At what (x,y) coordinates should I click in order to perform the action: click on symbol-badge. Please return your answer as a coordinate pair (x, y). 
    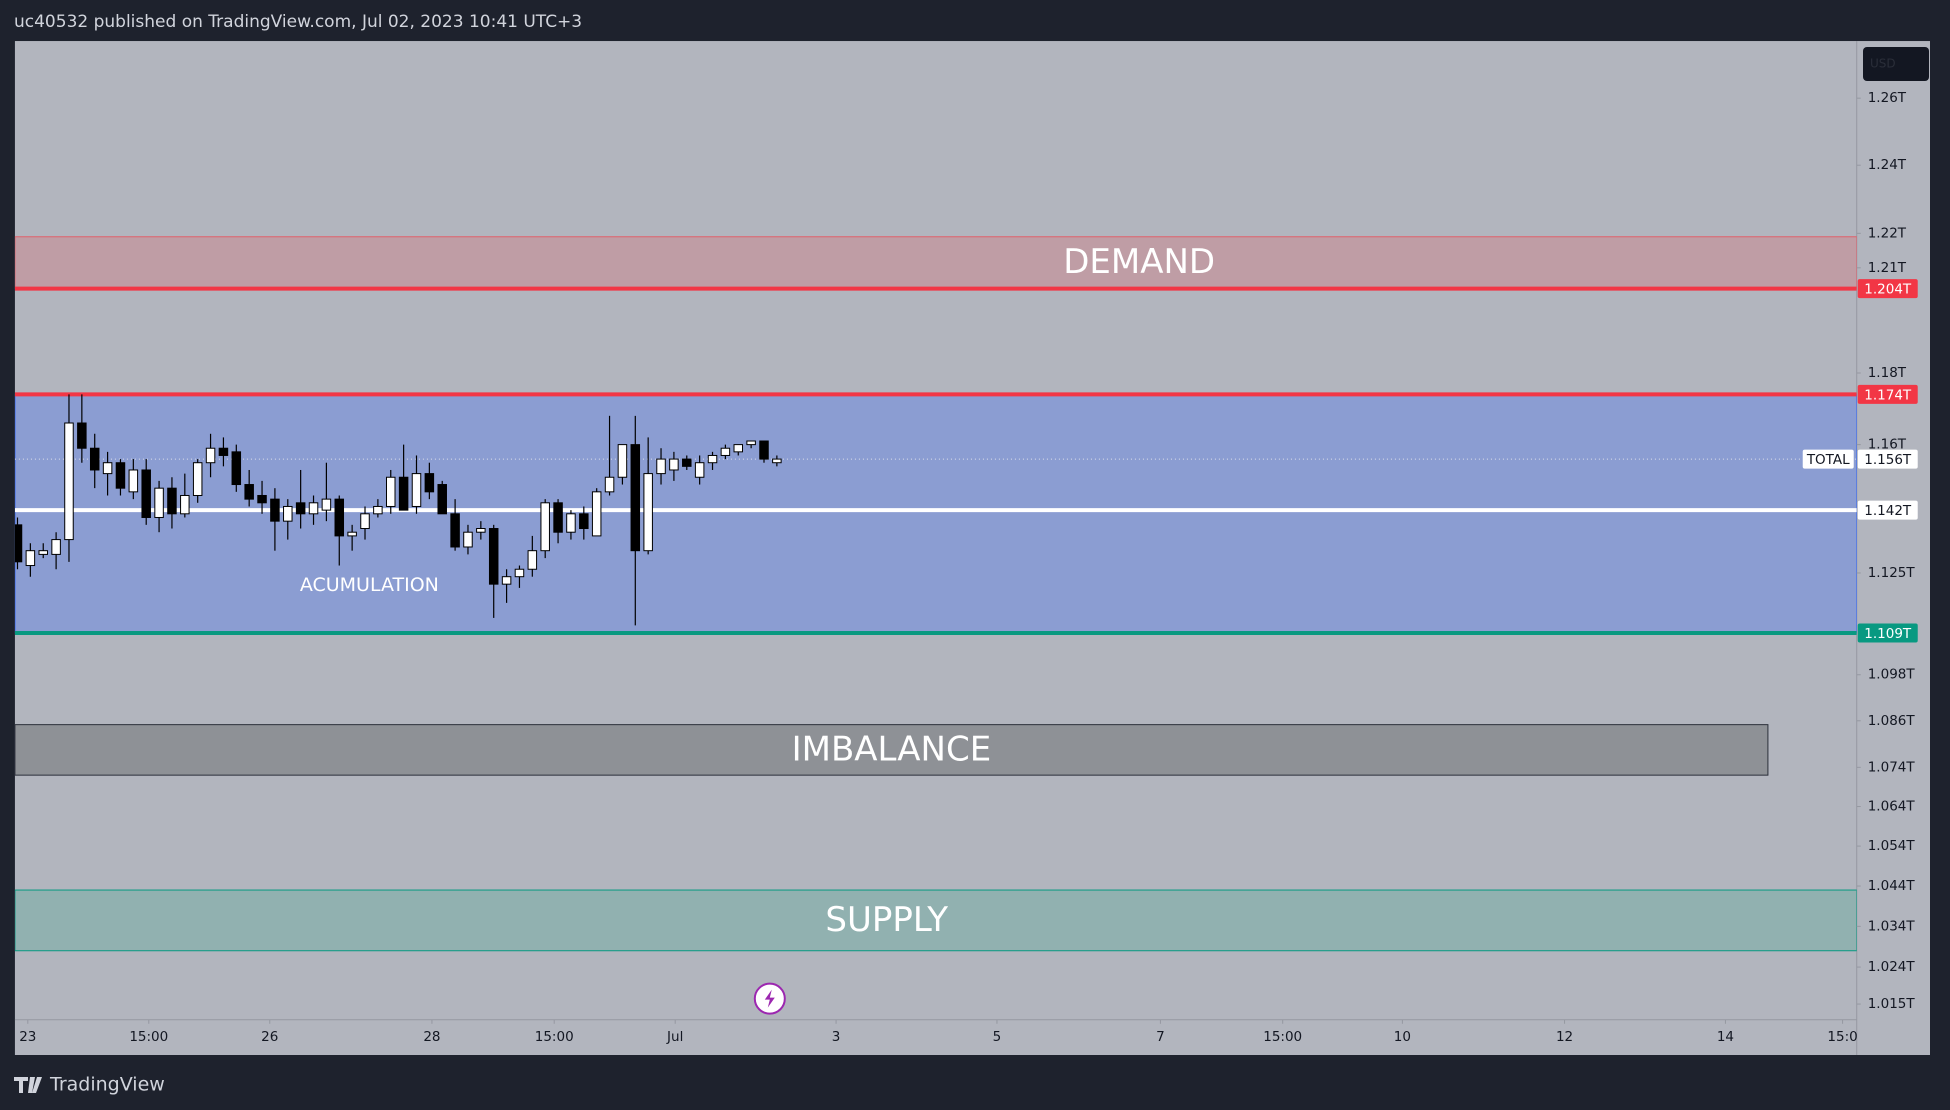
    Looking at the image, I should click on (1828, 459).